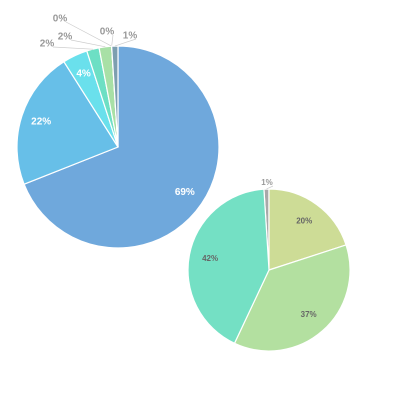 The image size is (400, 400). What do you see at coordinates (41, 122) in the screenshot?
I see `value-label: 22%` at bounding box center [41, 122].